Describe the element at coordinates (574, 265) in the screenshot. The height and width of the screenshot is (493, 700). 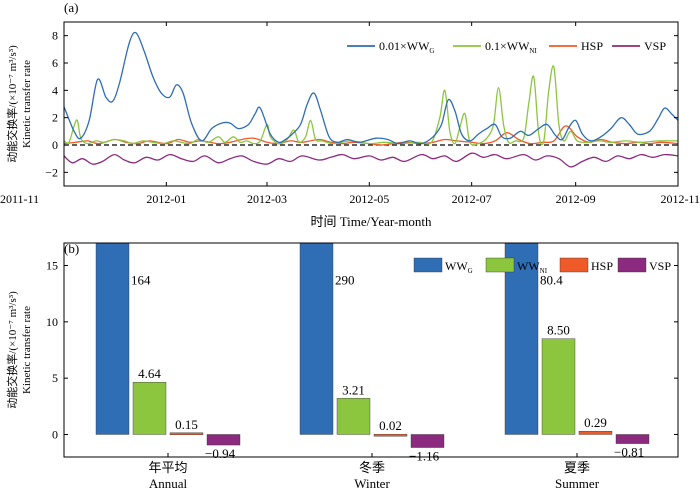
I see `legend-swatch-b-orange` at that location.